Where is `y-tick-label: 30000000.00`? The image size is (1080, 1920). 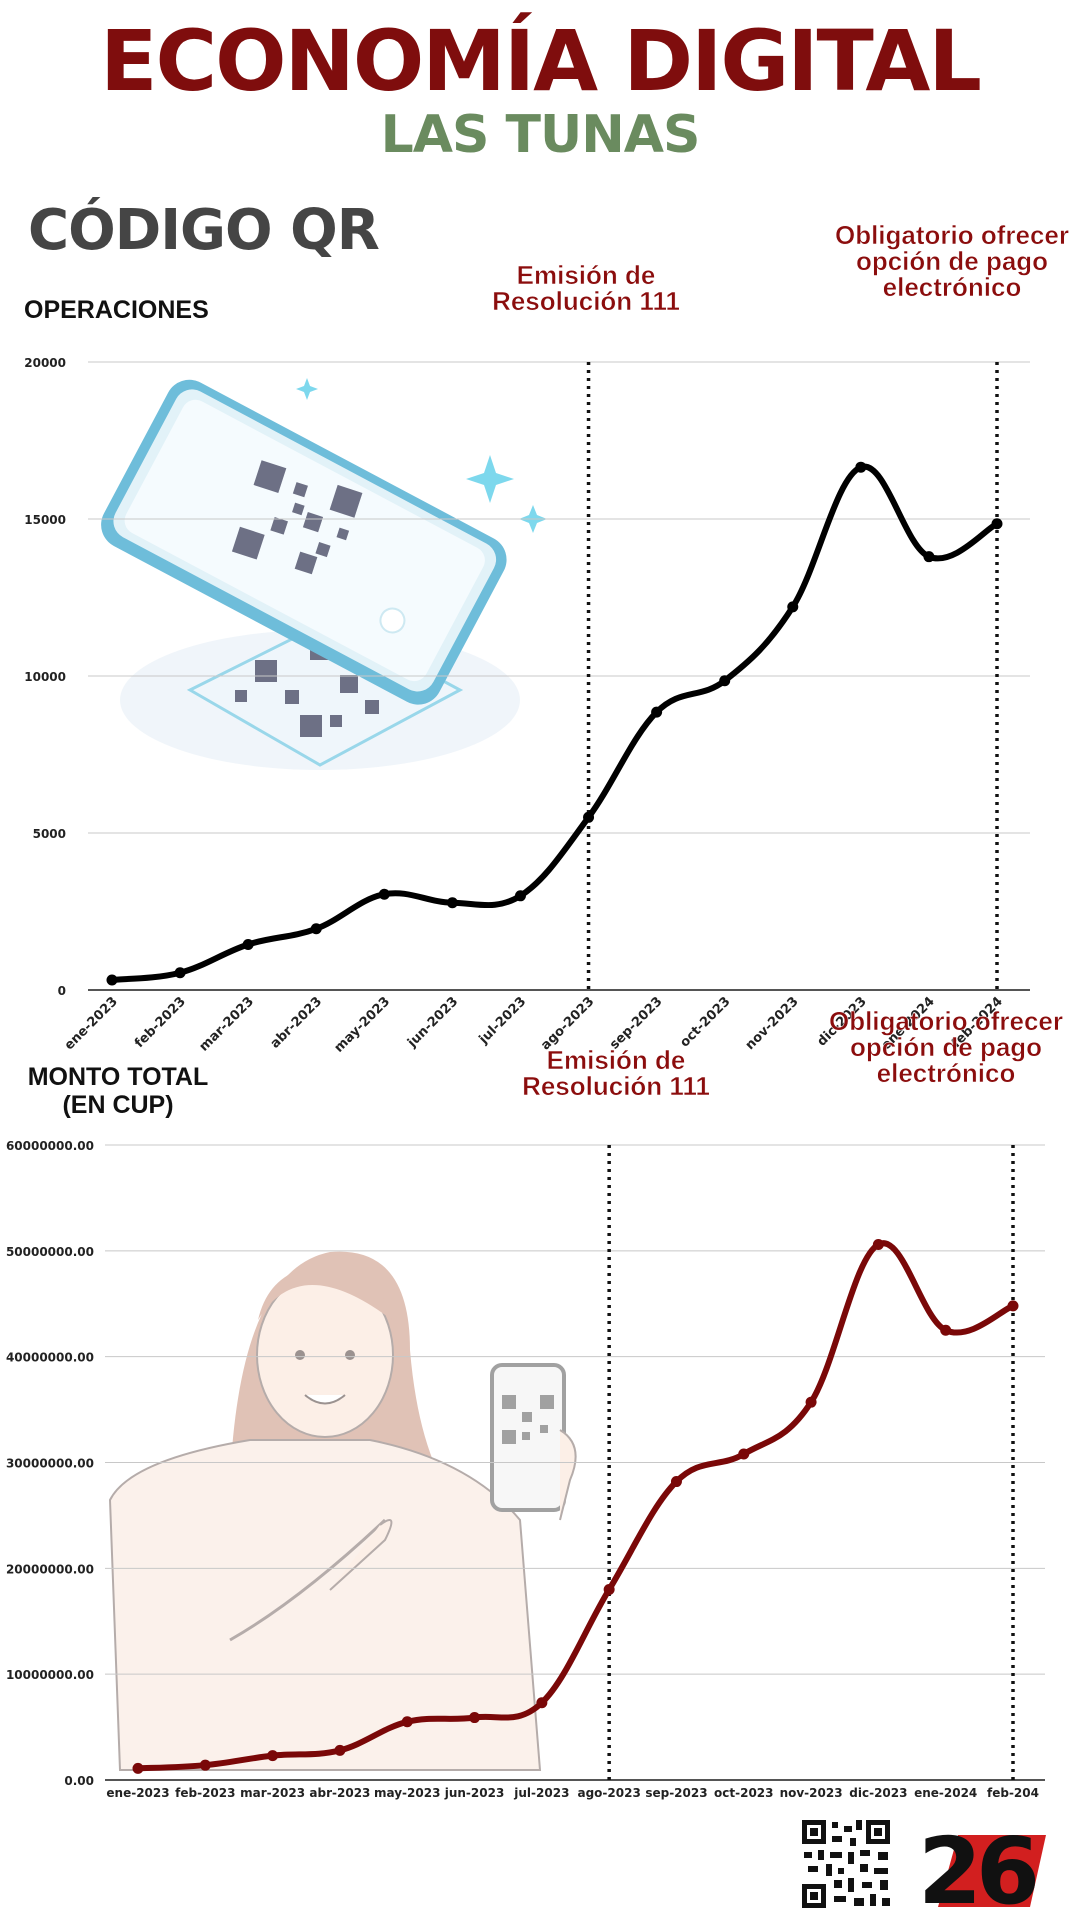
y-tick-label: 30000000.00 is located at coordinates (50, 1464).